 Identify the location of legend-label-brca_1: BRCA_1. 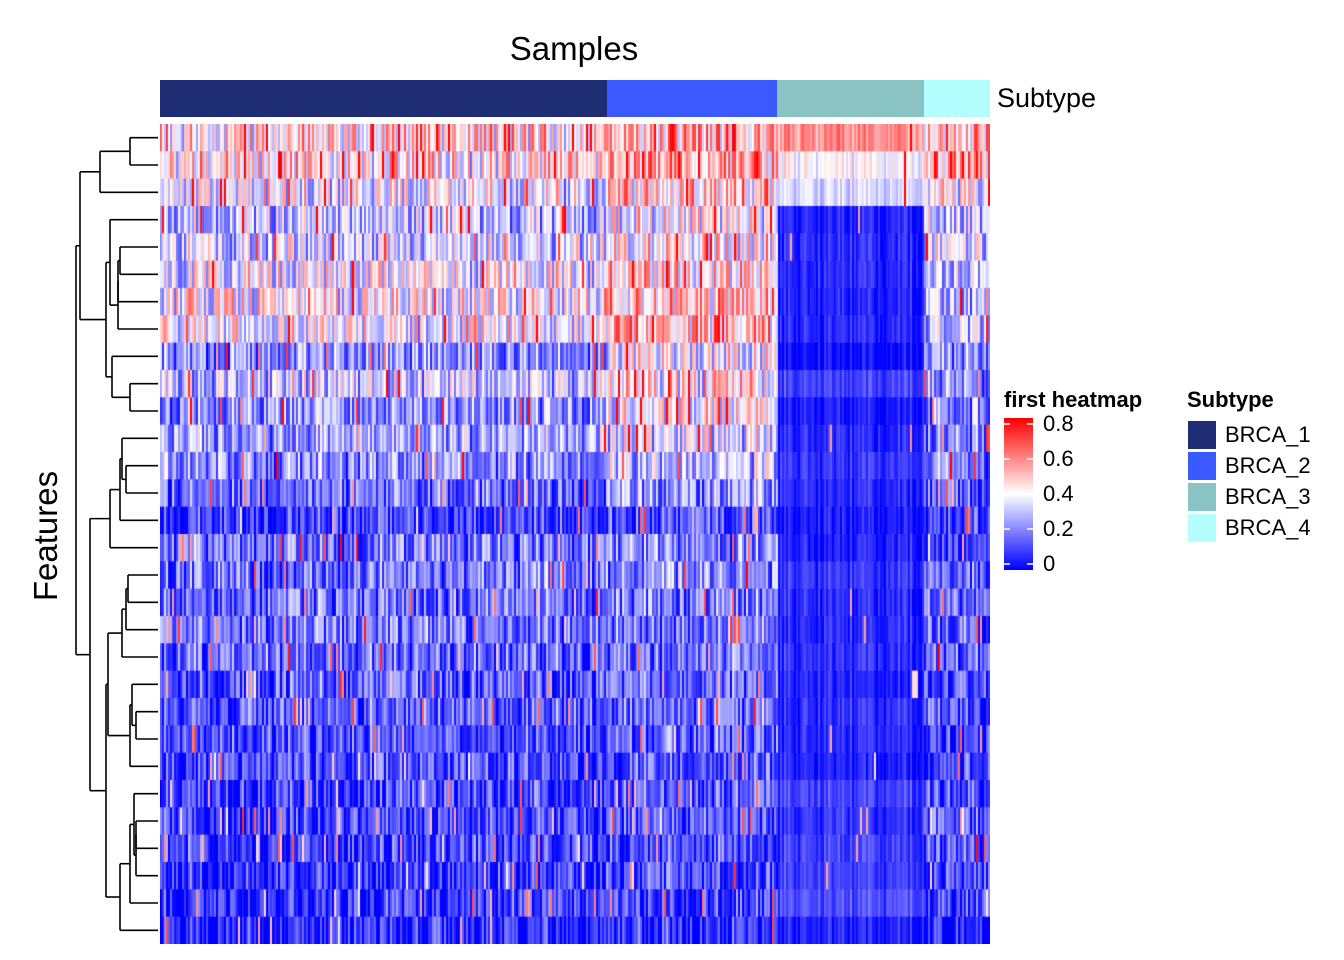
(1268, 434).